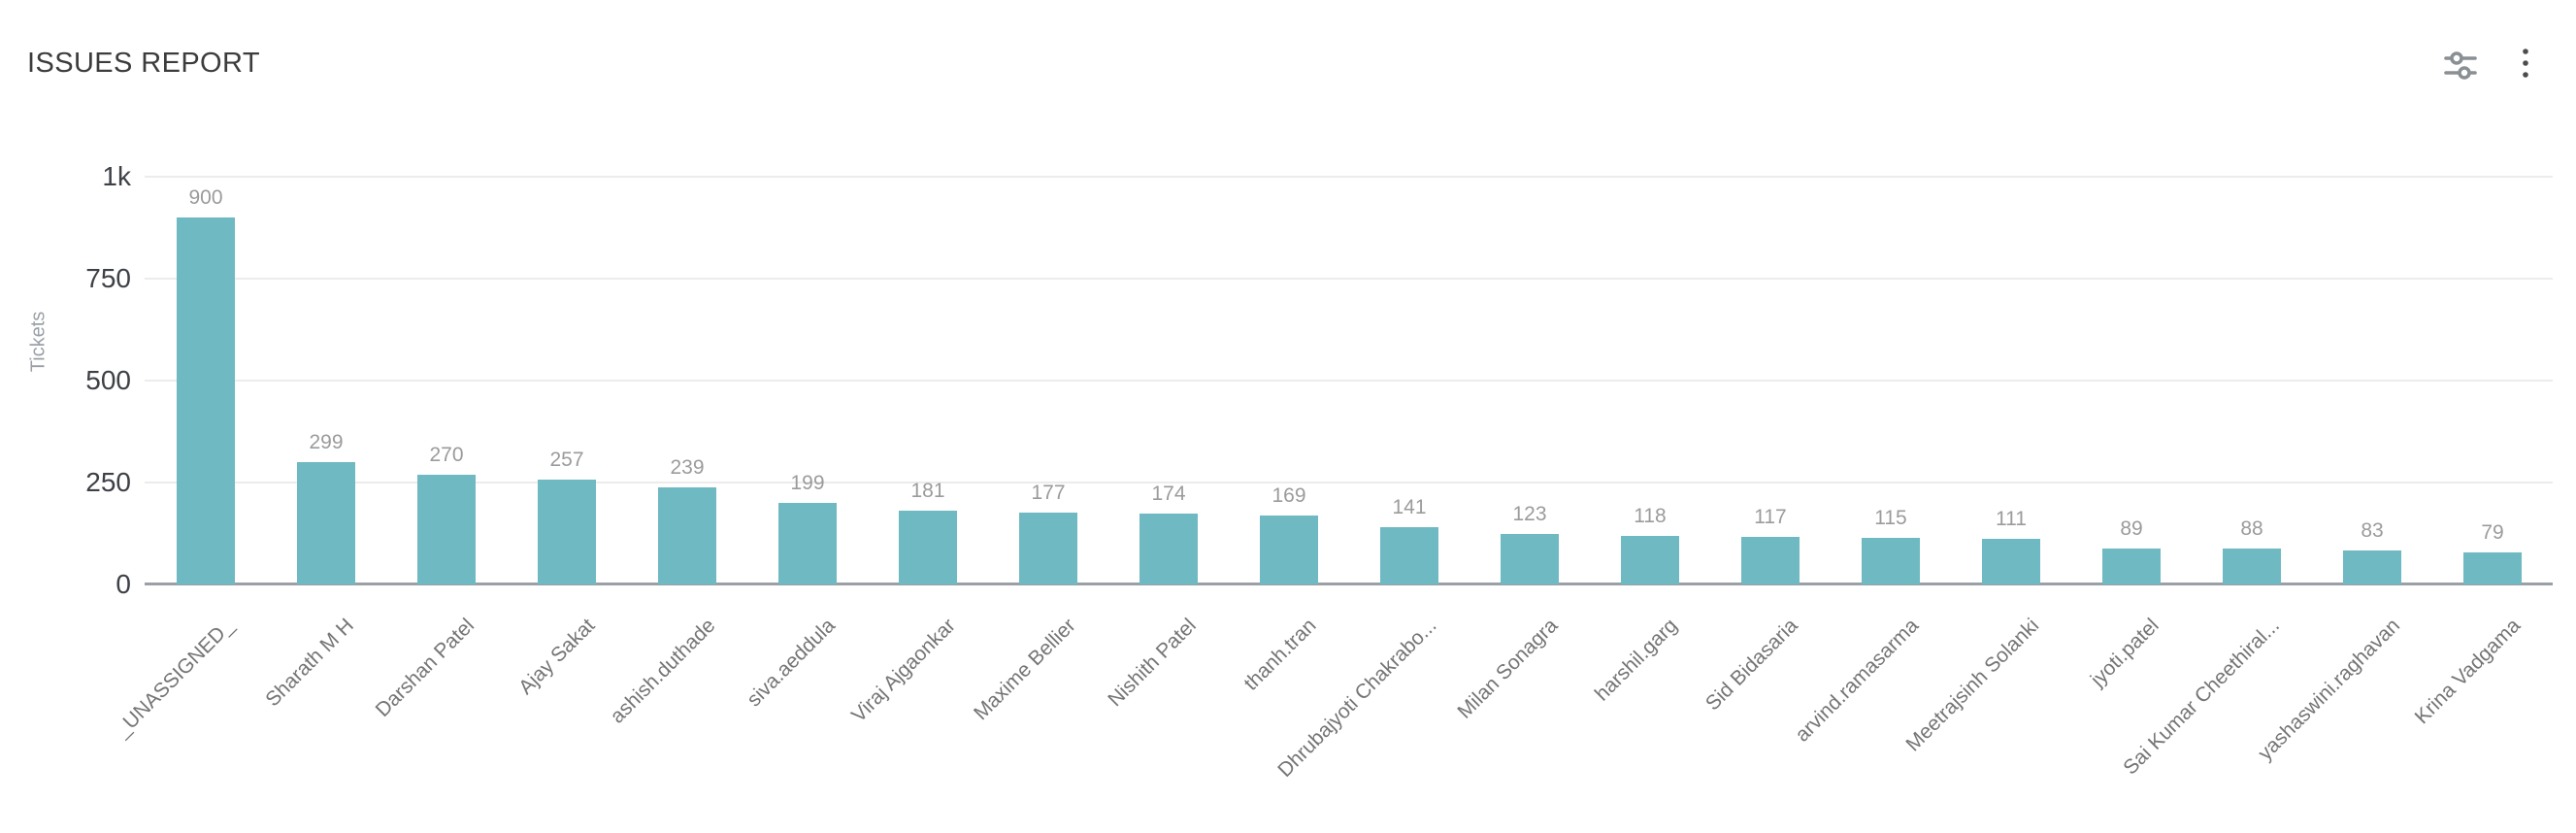 This screenshot has height=833, width=2576. What do you see at coordinates (791, 663) in the screenshot?
I see `category-label: siva.aeddula` at bounding box center [791, 663].